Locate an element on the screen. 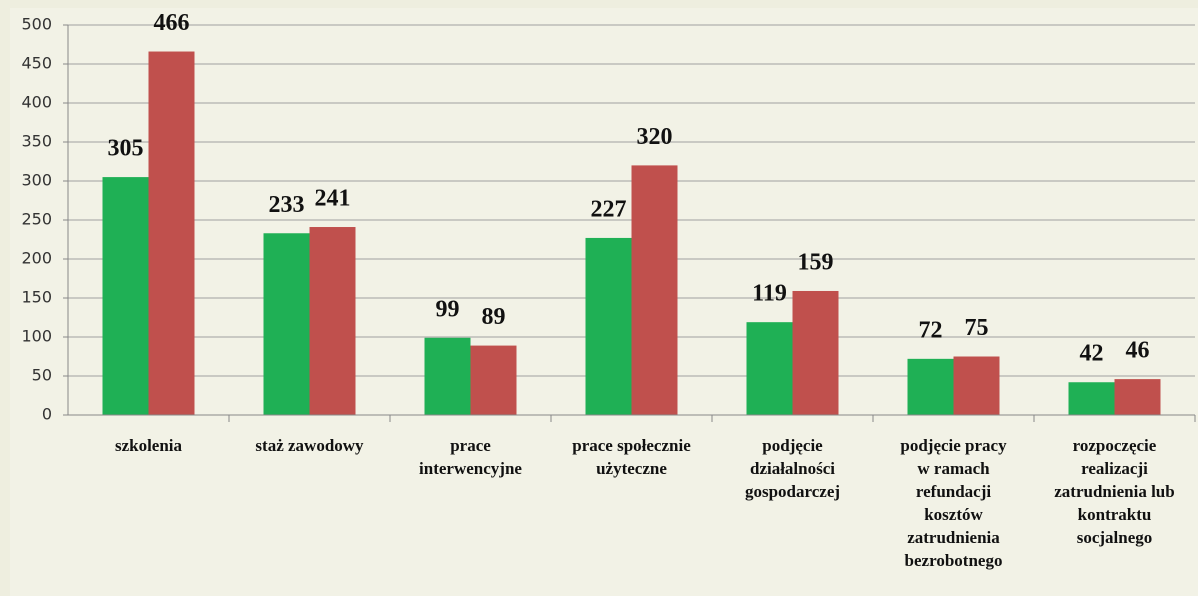 The height and width of the screenshot is (596, 1198). data-label: 119 is located at coordinates (769, 294).